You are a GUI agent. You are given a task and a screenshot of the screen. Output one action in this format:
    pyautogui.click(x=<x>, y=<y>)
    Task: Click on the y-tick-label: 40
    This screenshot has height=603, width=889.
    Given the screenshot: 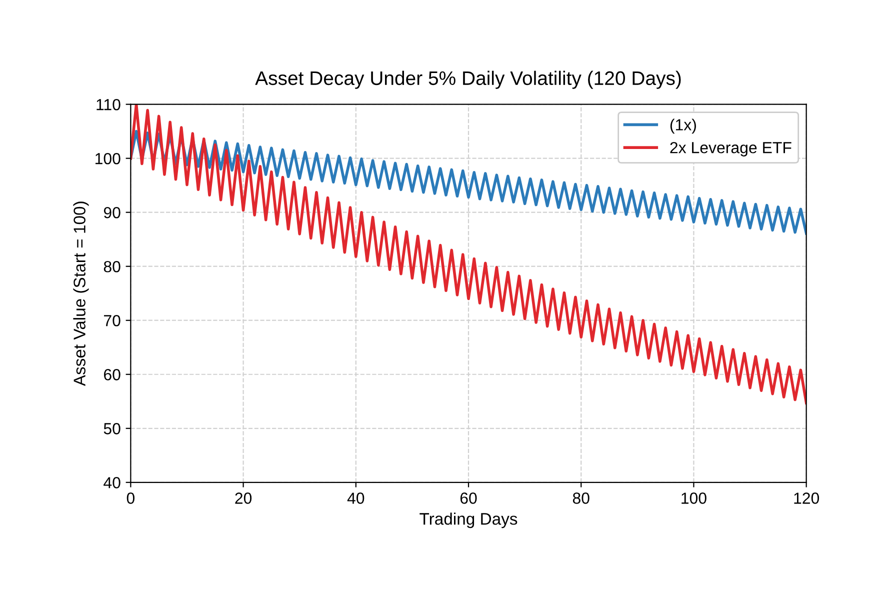 What is the action you would take?
    pyautogui.click(x=112, y=482)
    